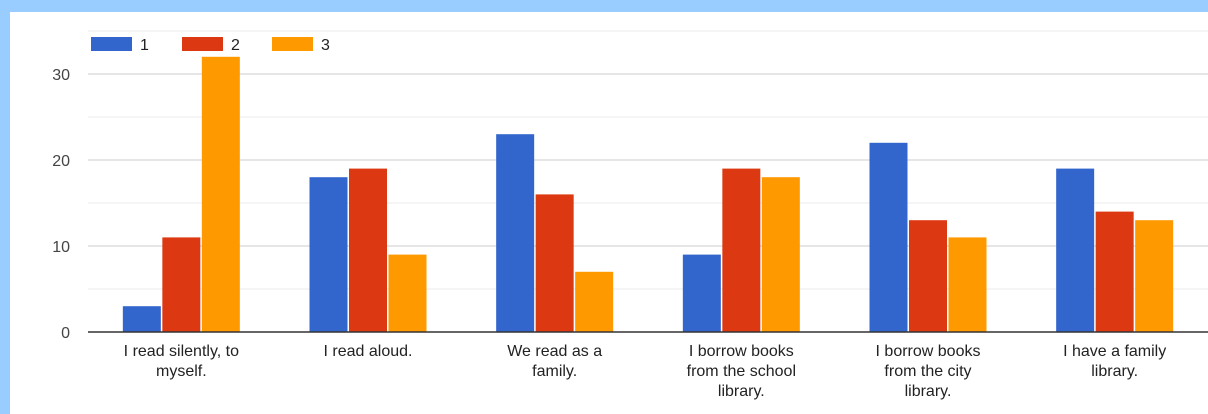 The width and height of the screenshot is (1208, 414). I want to click on x-category-label: I read aloud., so click(368, 351).